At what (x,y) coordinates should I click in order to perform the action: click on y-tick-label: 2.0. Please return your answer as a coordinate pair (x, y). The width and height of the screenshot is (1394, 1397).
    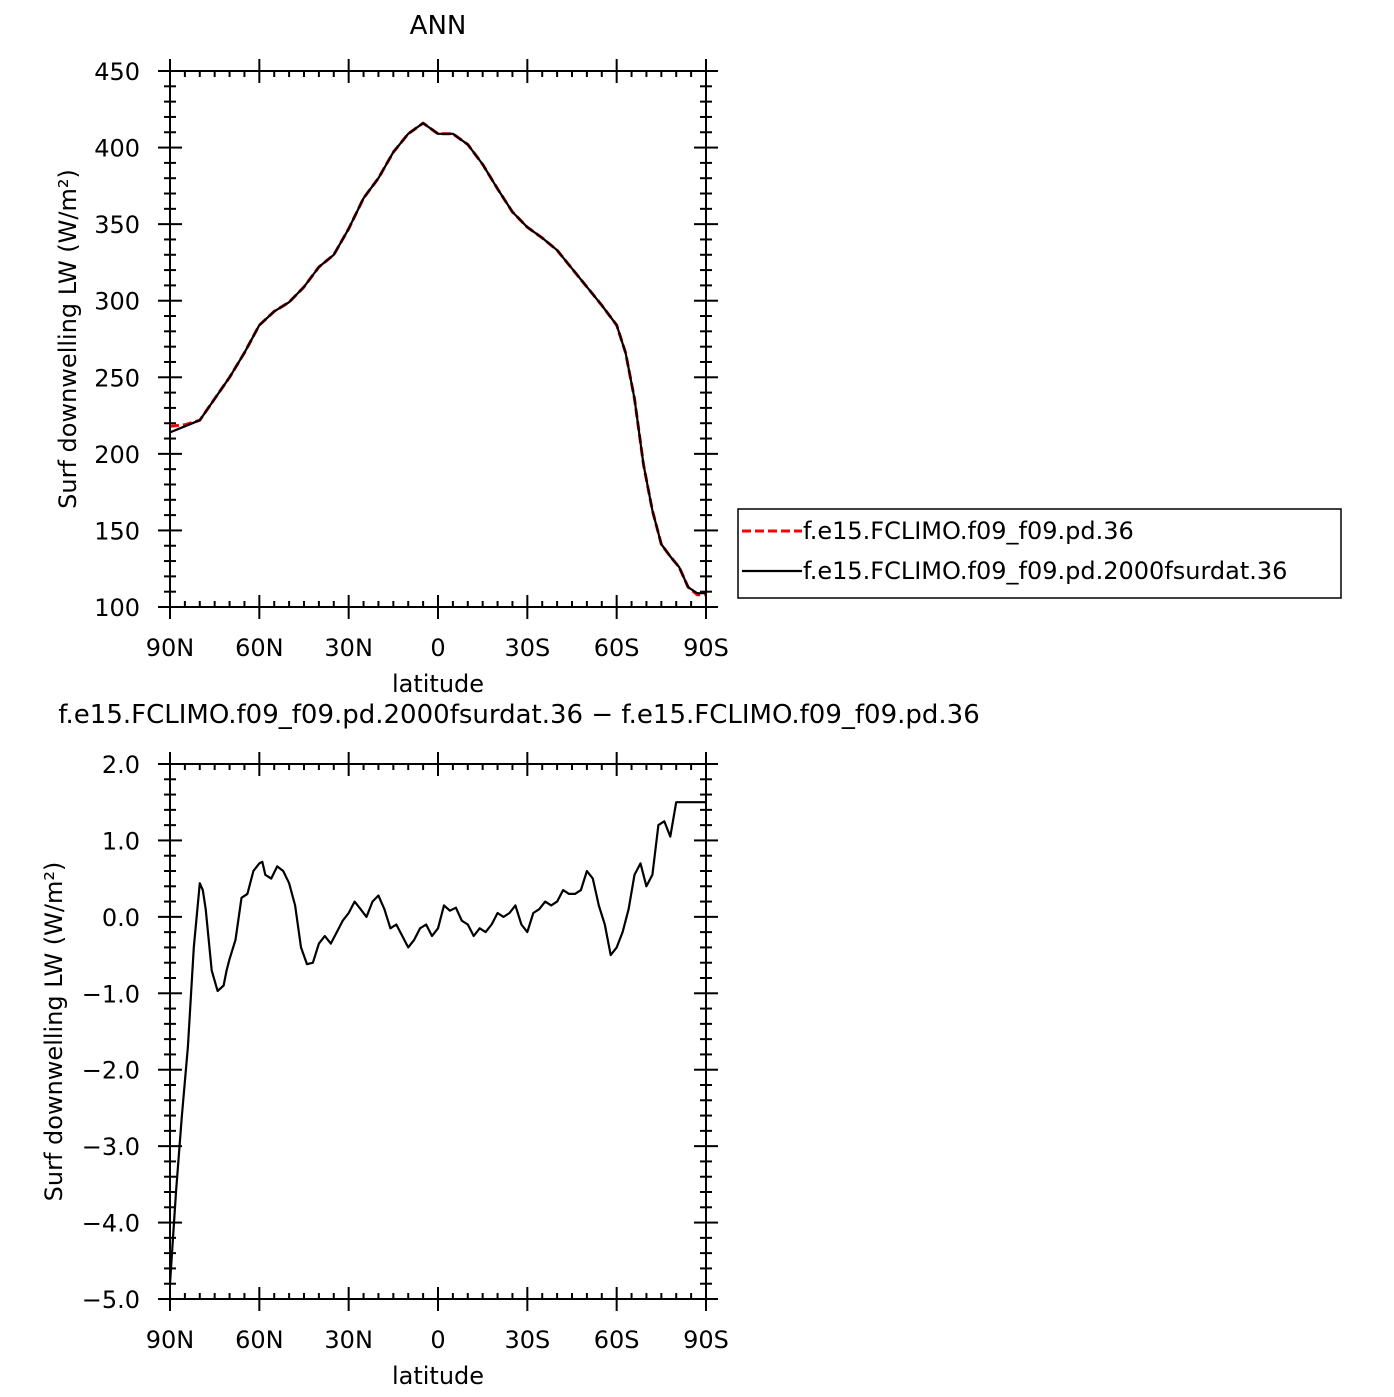
    Looking at the image, I should click on (121, 765).